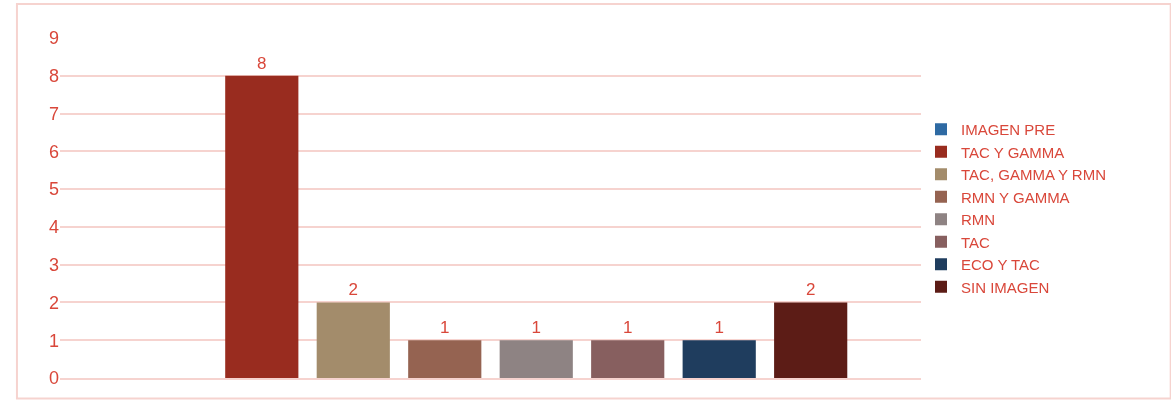 This screenshot has width=1171, height=402. I want to click on legend-label: TAC, GAMMA Y RMN, so click(1034, 175).